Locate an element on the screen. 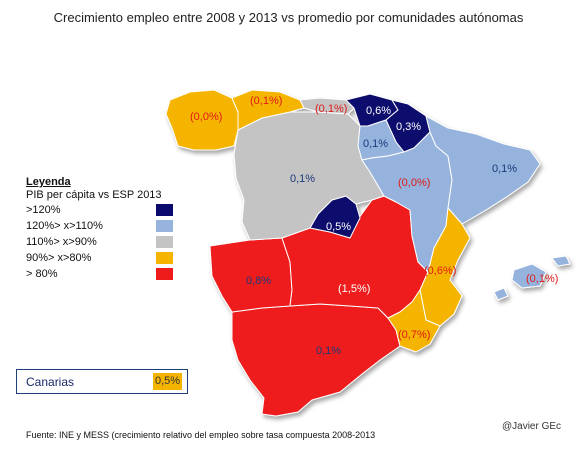 The width and height of the screenshot is (577, 456). legend-subtitle: PIB per cápita vs ESP 2013 is located at coordinates (94, 195).